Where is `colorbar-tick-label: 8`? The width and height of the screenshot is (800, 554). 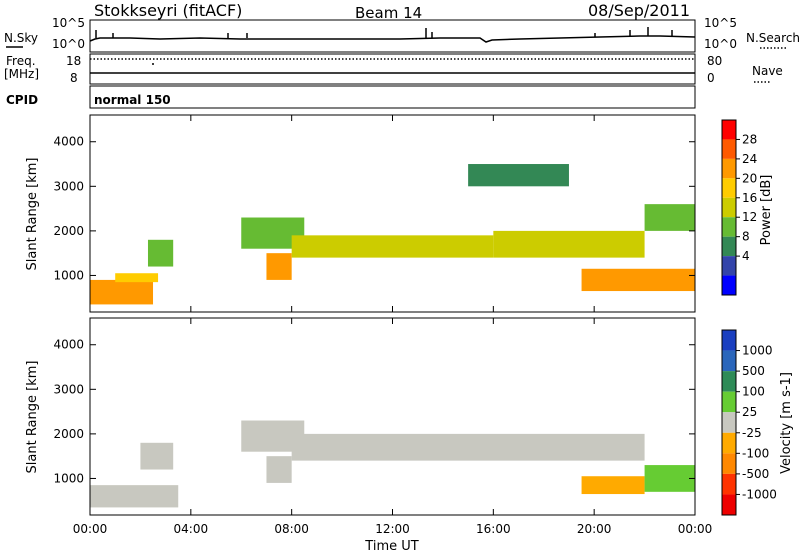
colorbar-tick-label: 8 is located at coordinates (746, 237).